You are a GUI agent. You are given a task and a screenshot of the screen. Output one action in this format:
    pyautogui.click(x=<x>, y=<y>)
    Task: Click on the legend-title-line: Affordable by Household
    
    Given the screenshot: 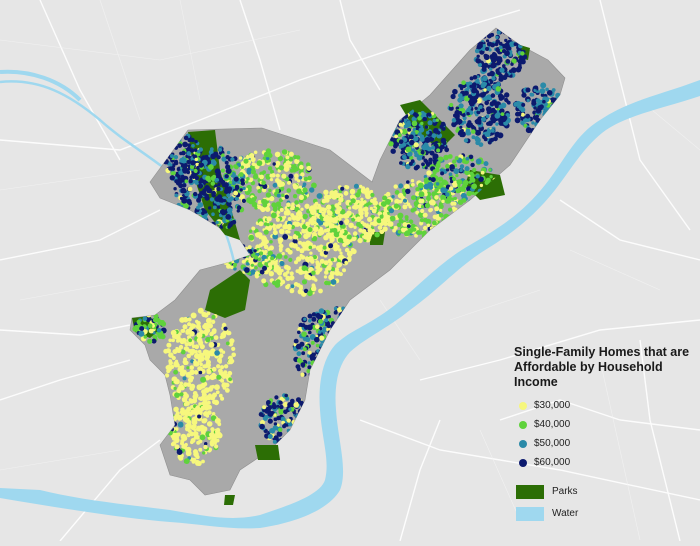 What is the action you would take?
    pyautogui.click(x=588, y=367)
    